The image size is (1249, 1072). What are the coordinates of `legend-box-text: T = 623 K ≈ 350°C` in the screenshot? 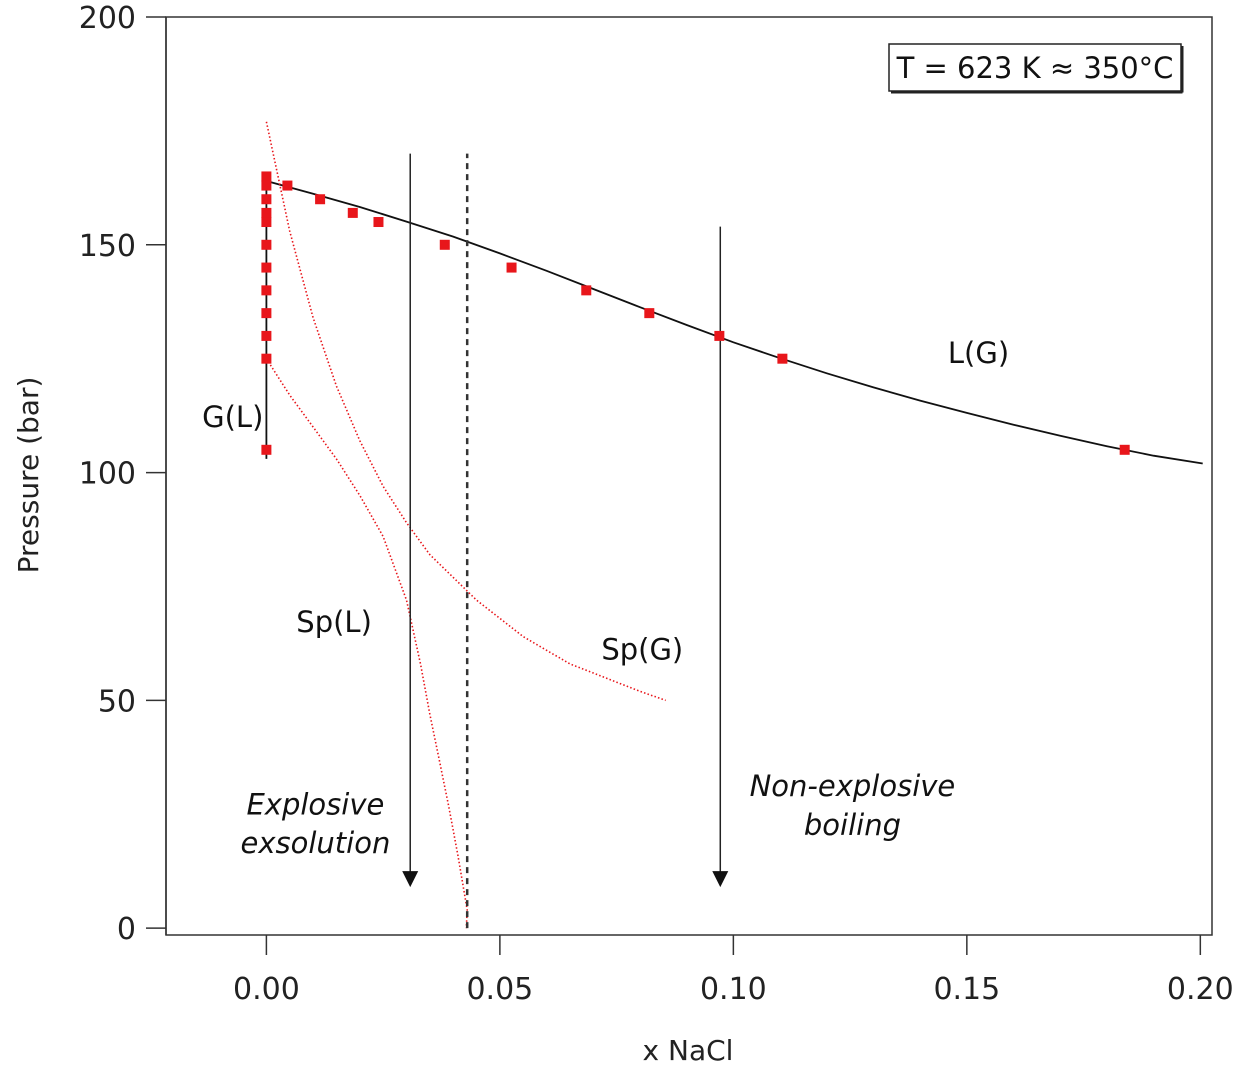 It's located at (1035, 68).